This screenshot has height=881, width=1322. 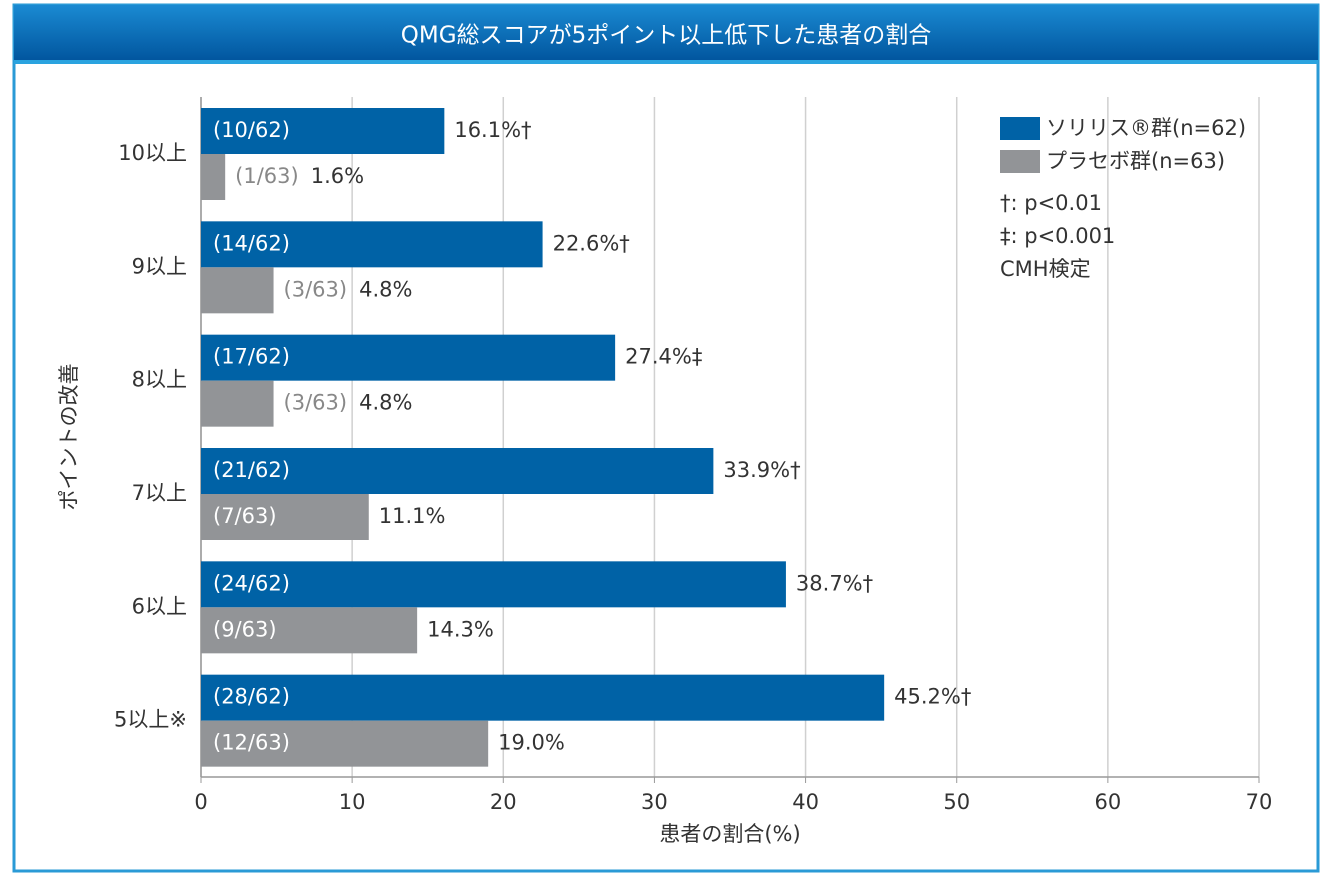 I want to click on value-label: 38.7%†, so click(x=834, y=583).